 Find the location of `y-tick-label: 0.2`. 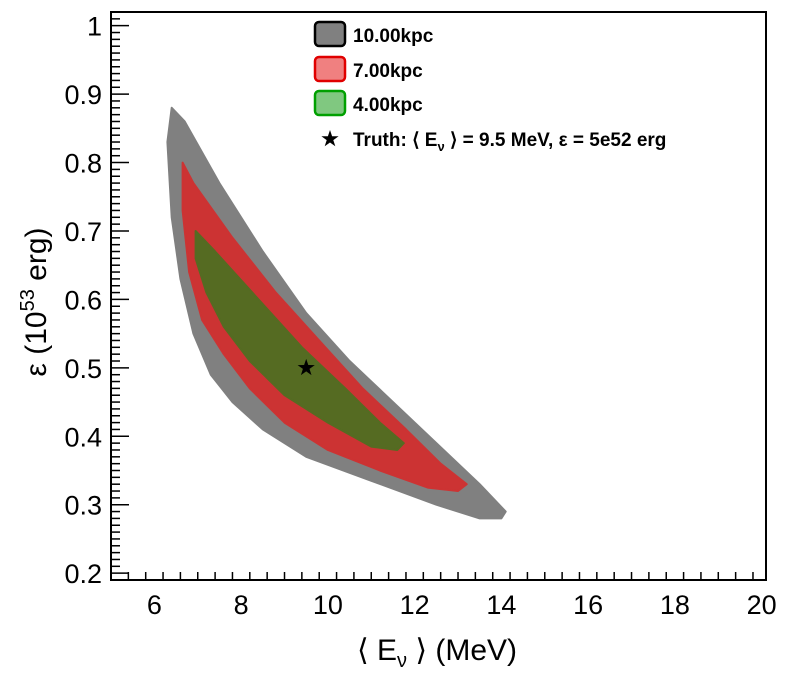

y-tick-label: 0.2 is located at coordinates (83, 574).